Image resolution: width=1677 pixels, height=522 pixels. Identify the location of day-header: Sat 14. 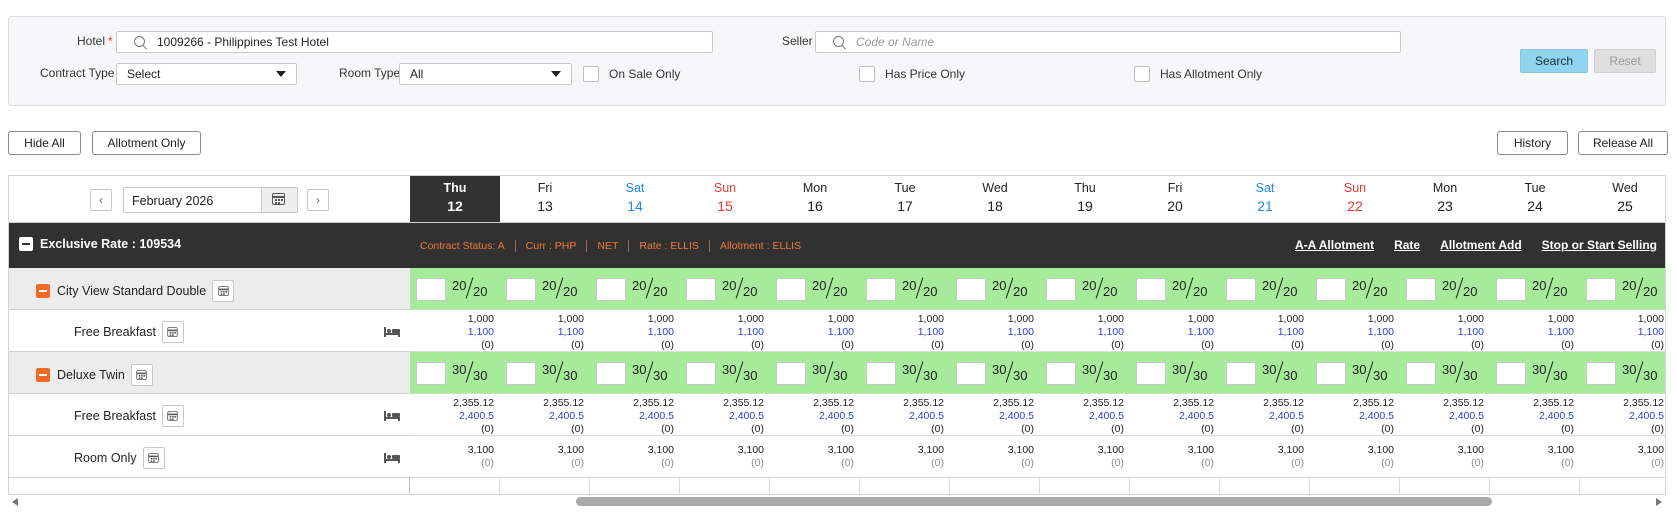
(635, 199).